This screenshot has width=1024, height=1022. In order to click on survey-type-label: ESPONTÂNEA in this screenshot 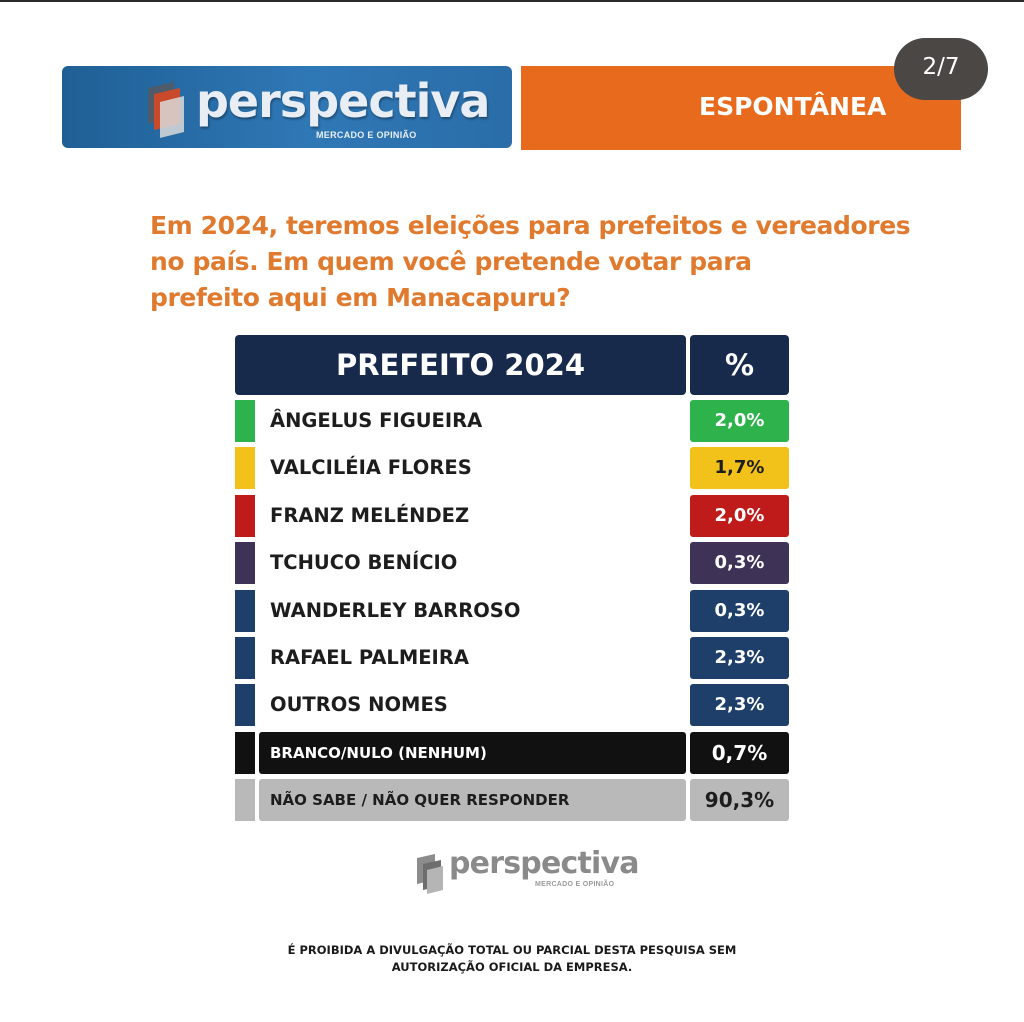, I will do `click(793, 106)`.